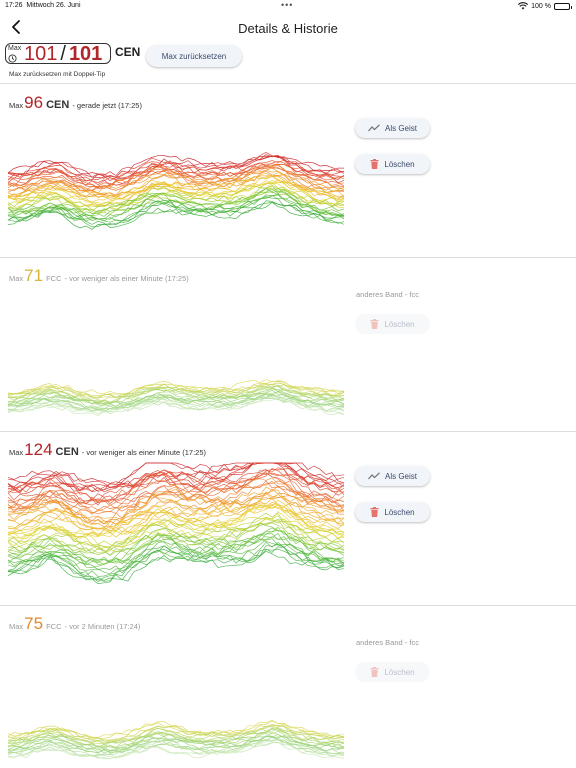 This screenshot has width=576, height=768. What do you see at coordinates (17, 27) in the screenshot?
I see `chevron-left-icon` at bounding box center [17, 27].